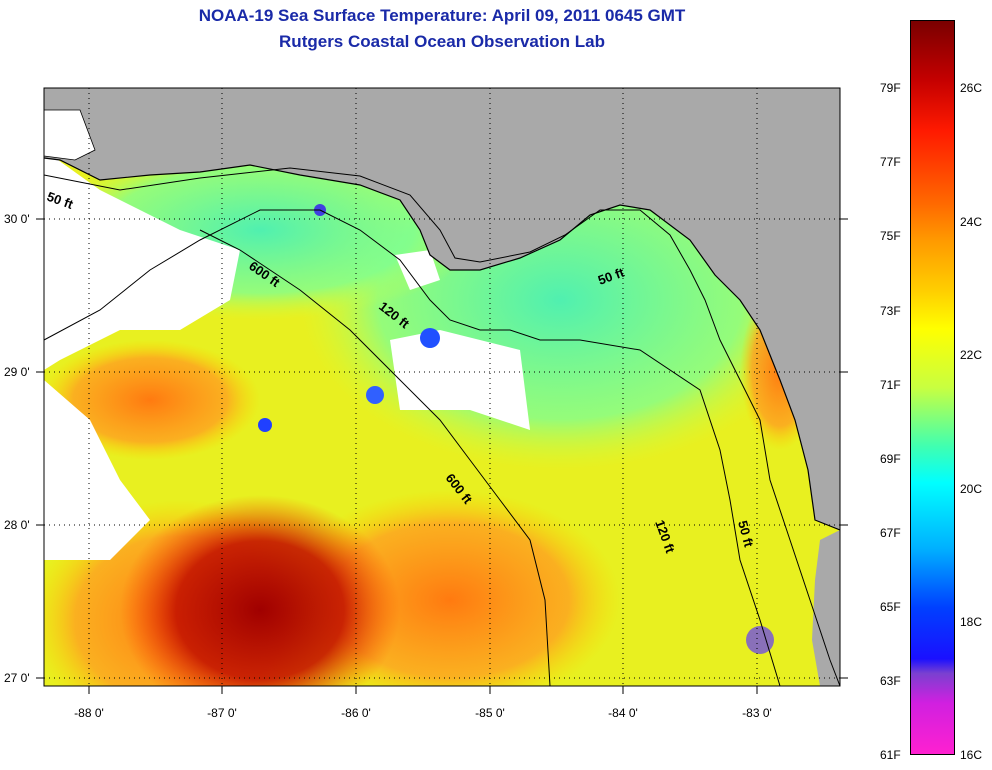 The width and height of the screenshot is (992, 770). What do you see at coordinates (490, 713) in the screenshot?
I see `lon-tick-label: -85 0'` at bounding box center [490, 713].